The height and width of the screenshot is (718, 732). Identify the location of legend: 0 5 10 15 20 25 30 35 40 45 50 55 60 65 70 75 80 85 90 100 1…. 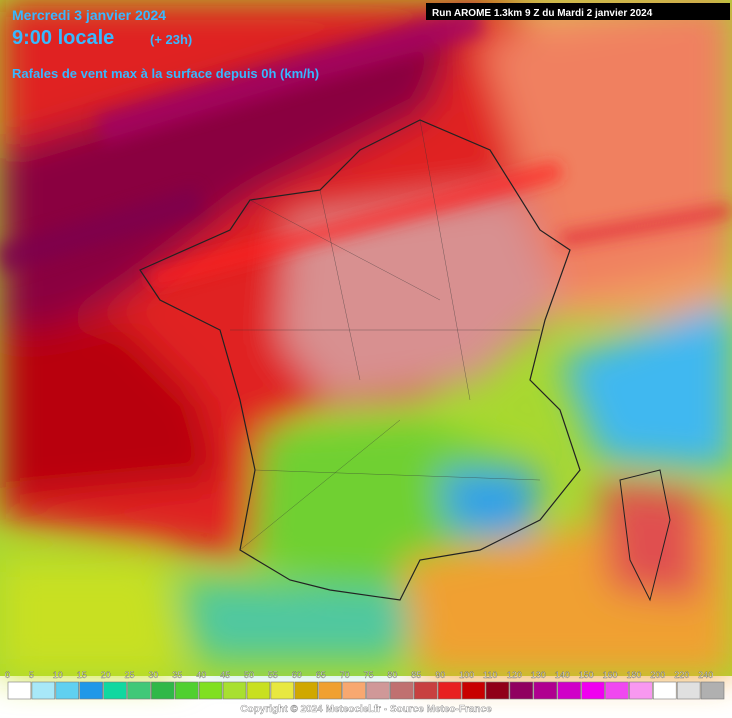
(365, 685).